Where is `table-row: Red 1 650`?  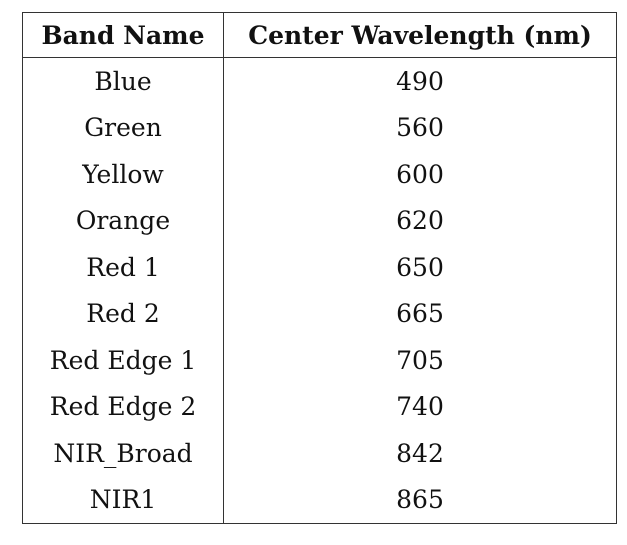
table-row: Red 1 650 is located at coordinates (319, 267).